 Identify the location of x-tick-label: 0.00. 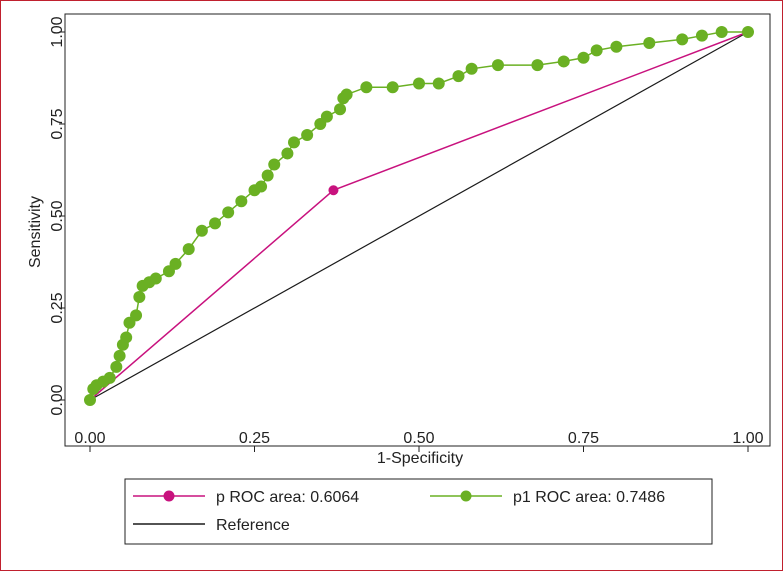
(89, 438).